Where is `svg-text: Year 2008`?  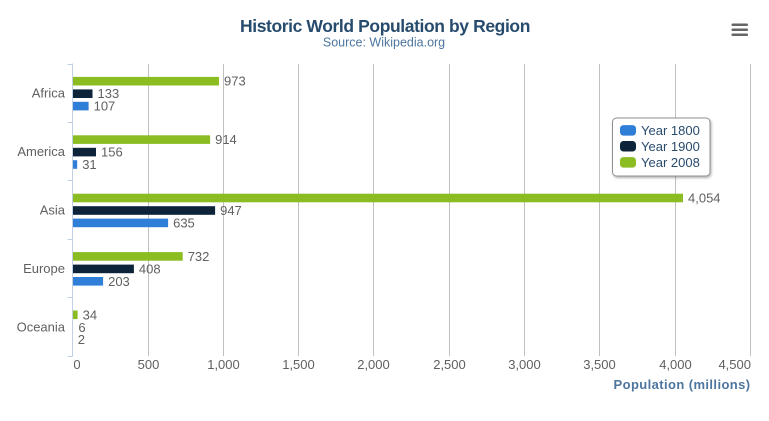
svg-text: Year 2008 is located at coordinates (670, 162).